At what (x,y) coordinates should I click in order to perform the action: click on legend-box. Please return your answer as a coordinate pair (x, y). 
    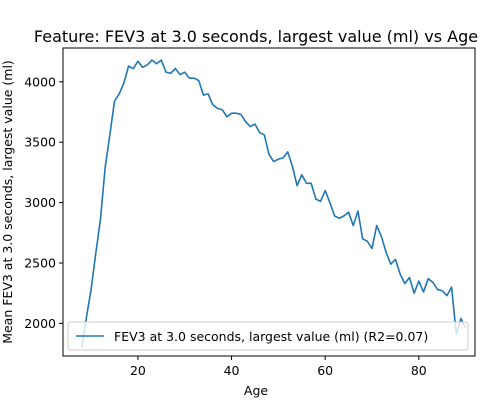
    Looking at the image, I should click on (268, 336).